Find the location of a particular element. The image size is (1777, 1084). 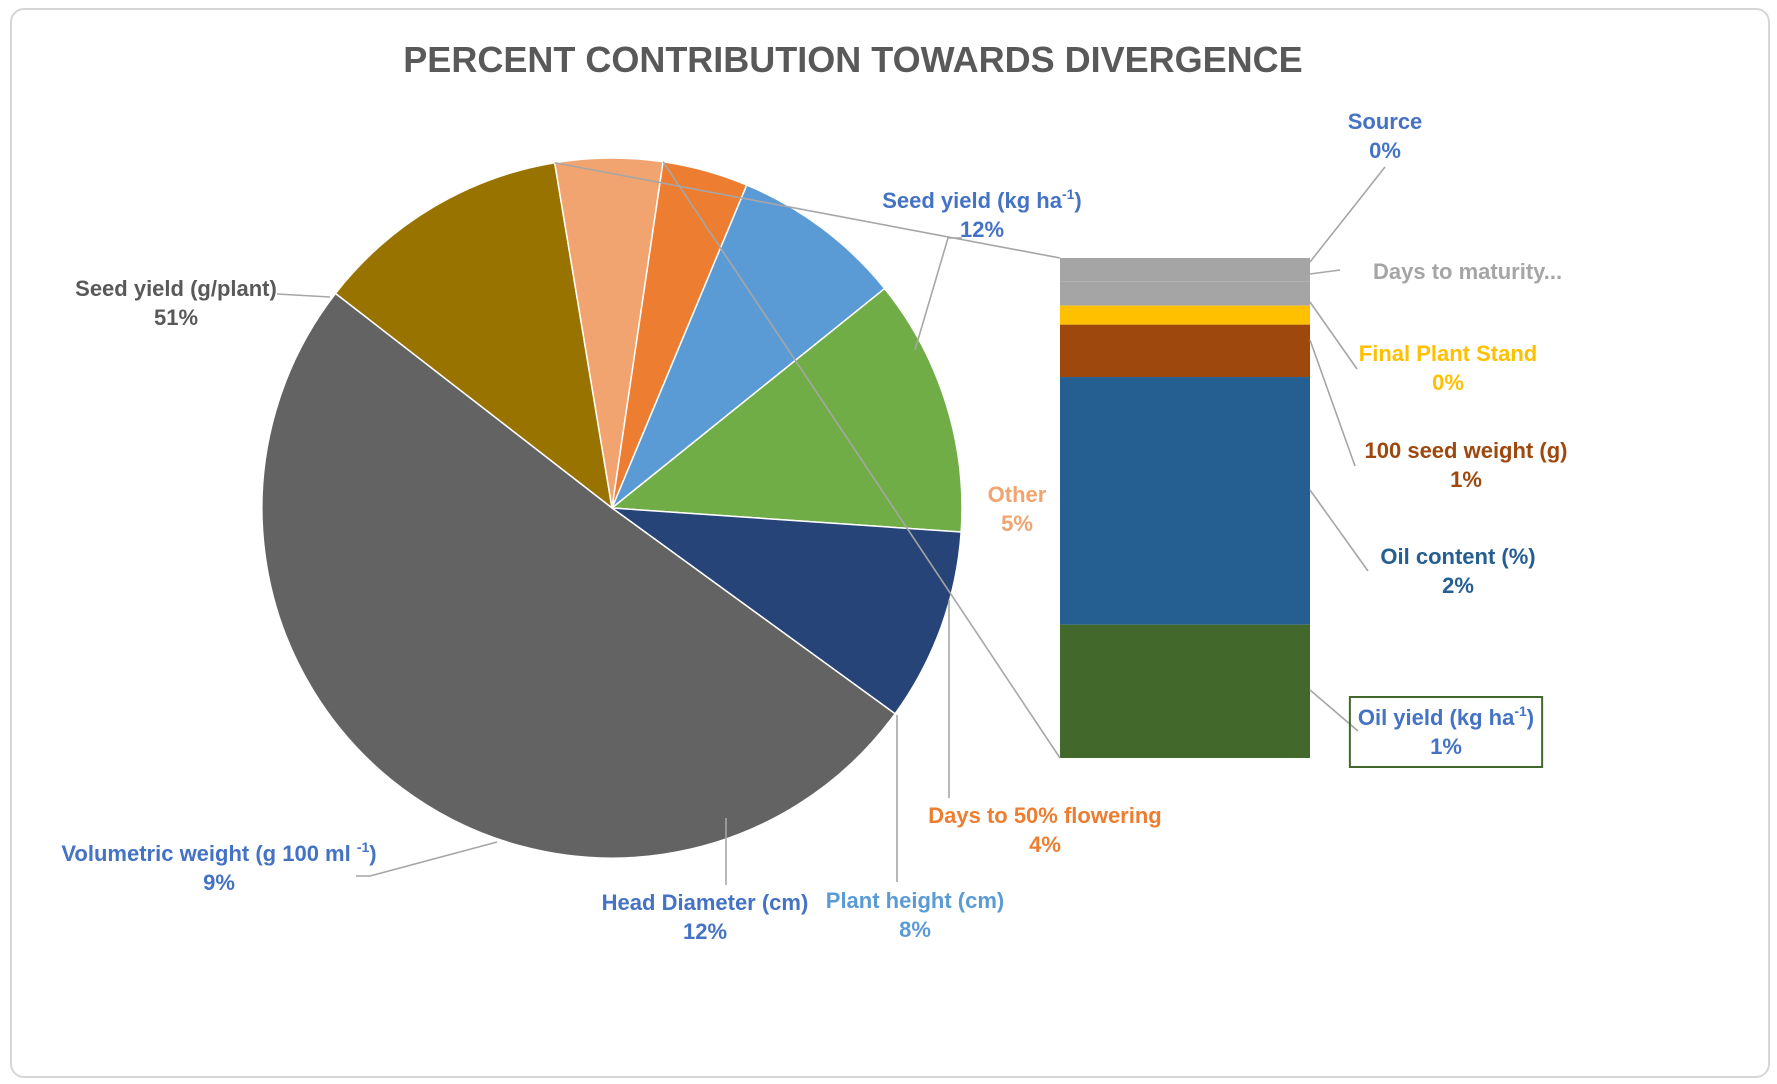

stack-segment-oil_yield is located at coordinates (1185, 691).